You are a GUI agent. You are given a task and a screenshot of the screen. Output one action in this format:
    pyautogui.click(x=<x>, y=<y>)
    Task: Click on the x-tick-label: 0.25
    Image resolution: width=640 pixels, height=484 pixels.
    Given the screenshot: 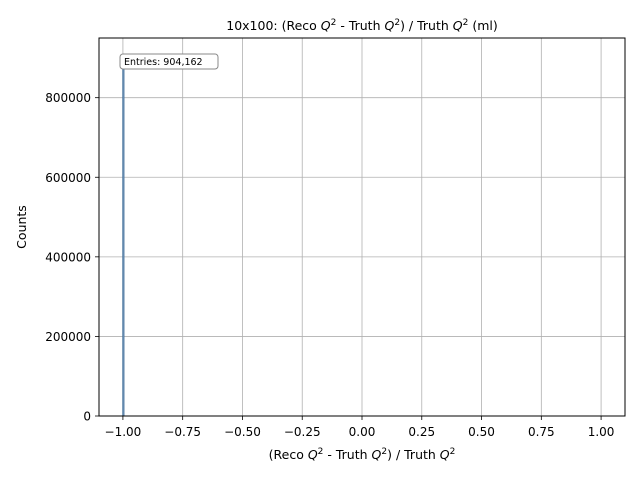 What is the action you would take?
    pyautogui.click(x=421, y=432)
    